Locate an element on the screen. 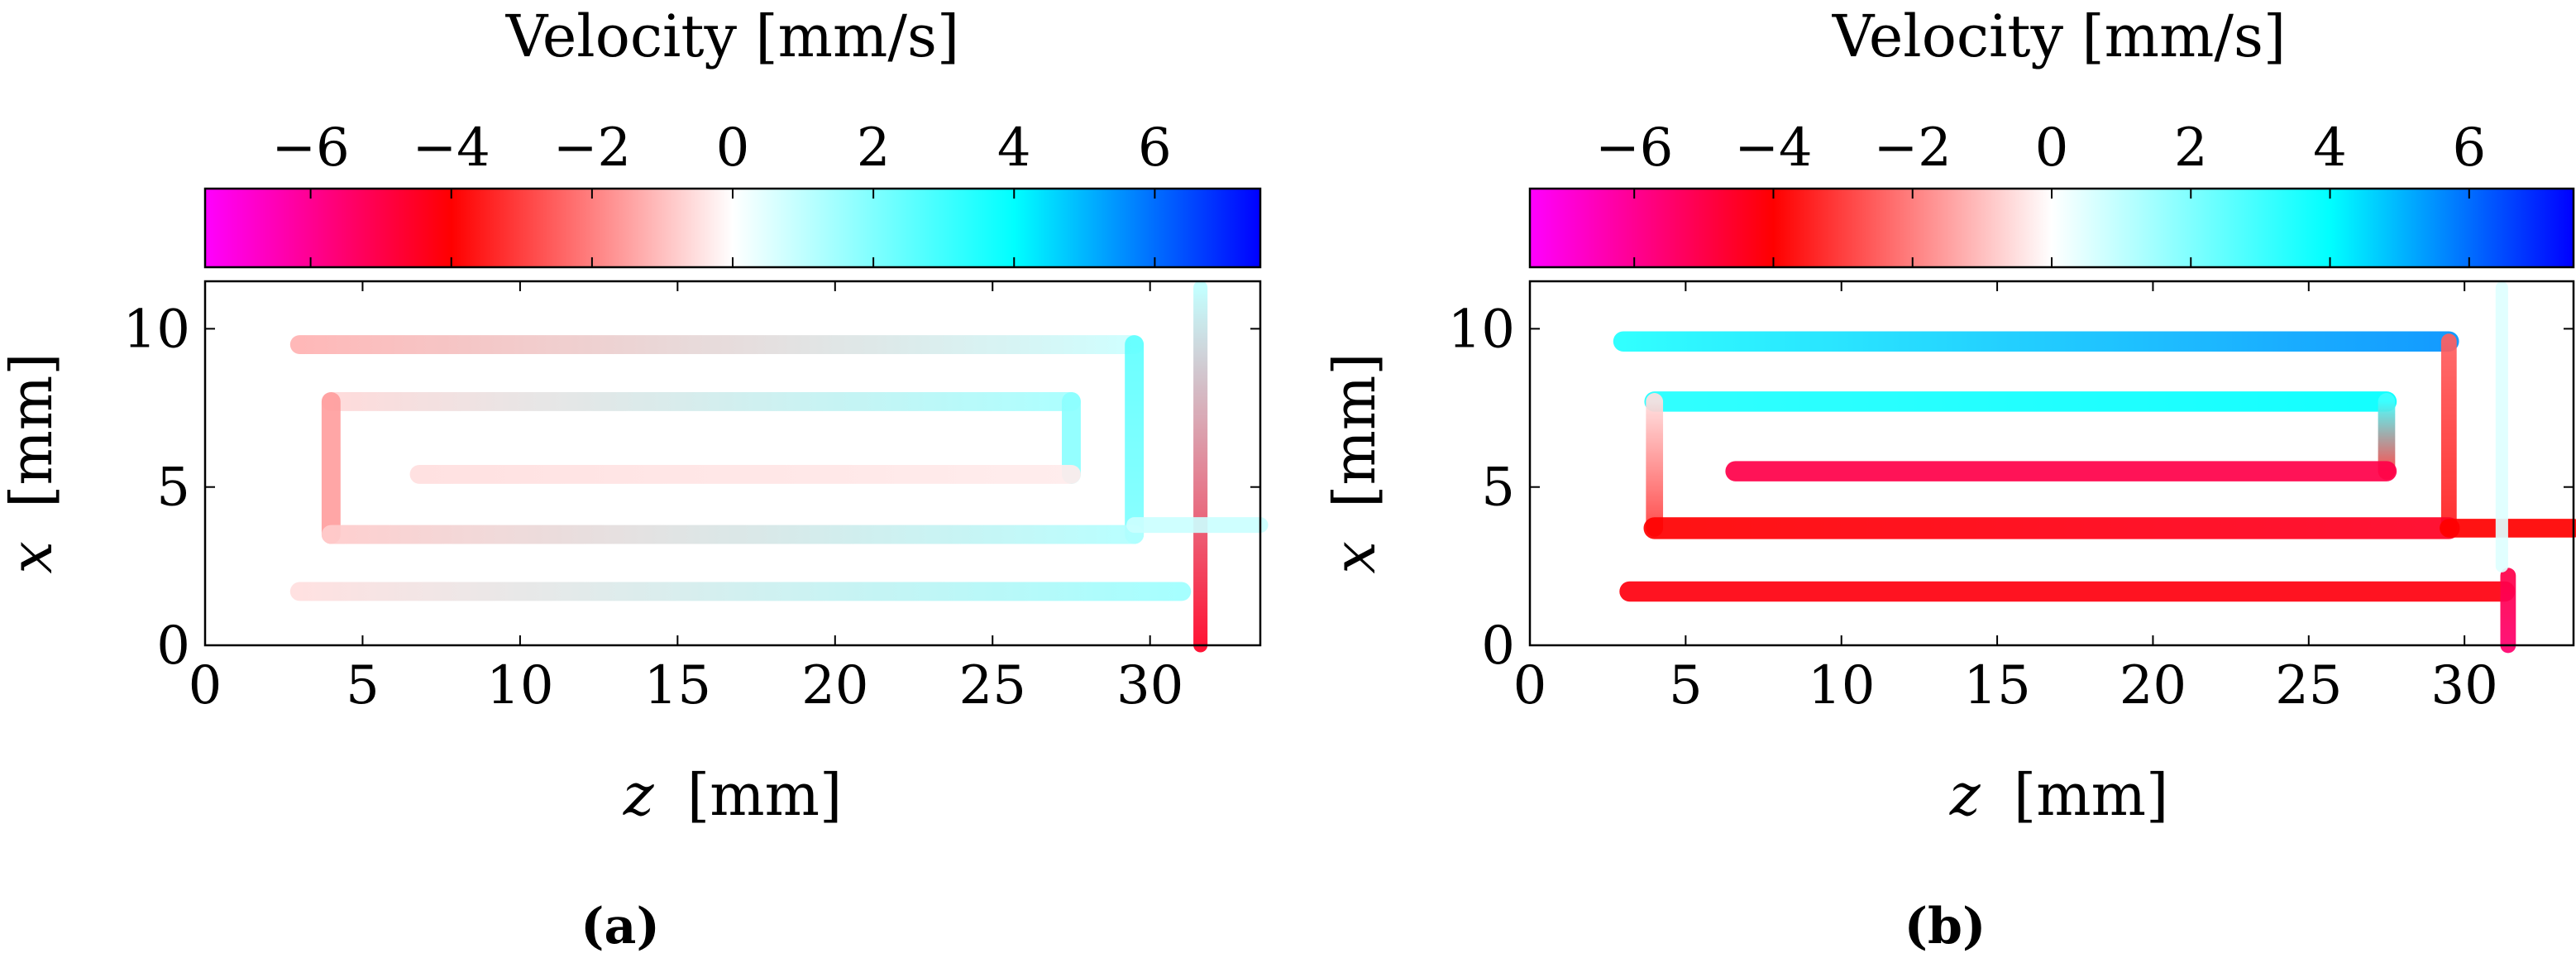  subfigure-caption: (a) is located at coordinates (620, 927).